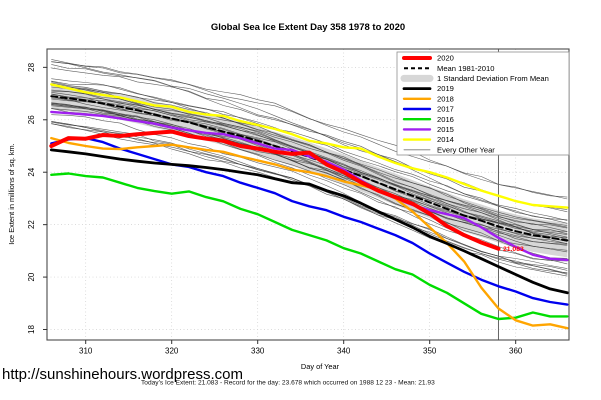  I want to click on x-tick-label: 320, so click(172, 351).